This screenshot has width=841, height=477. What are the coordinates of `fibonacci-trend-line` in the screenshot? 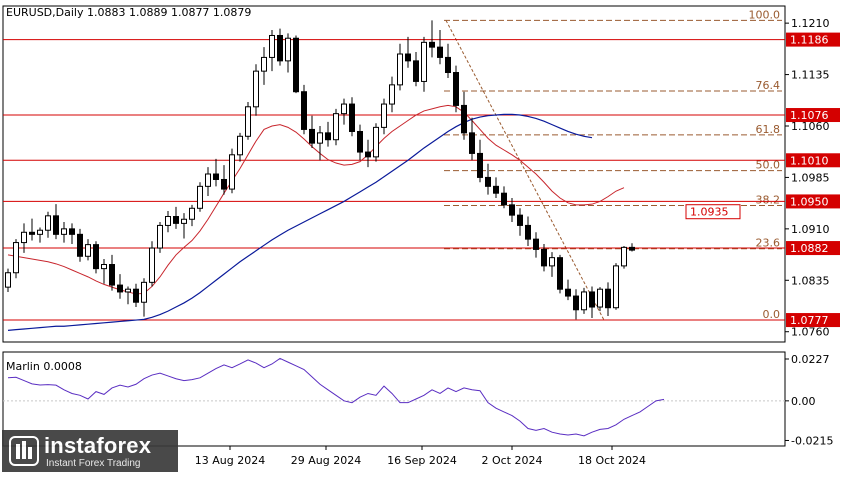 It's located at (525, 170).